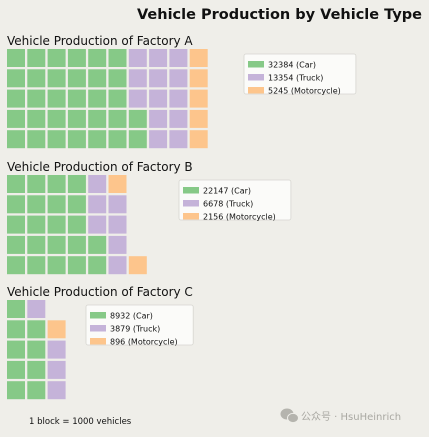  Describe the element at coordinates (228, 204) in the screenshot. I see `legend-label: 6678 (Truck)` at that location.